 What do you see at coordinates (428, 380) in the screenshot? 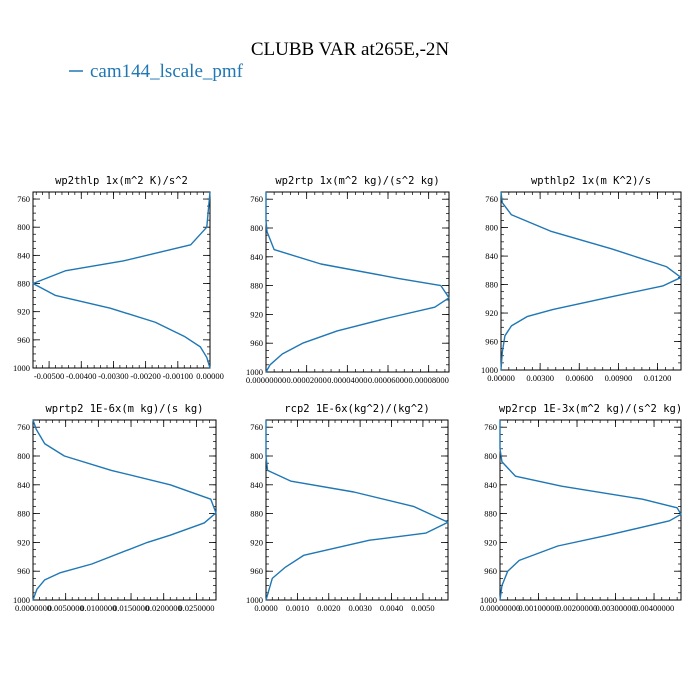
I see `x-tick-label: 0.00008000` at bounding box center [428, 380].